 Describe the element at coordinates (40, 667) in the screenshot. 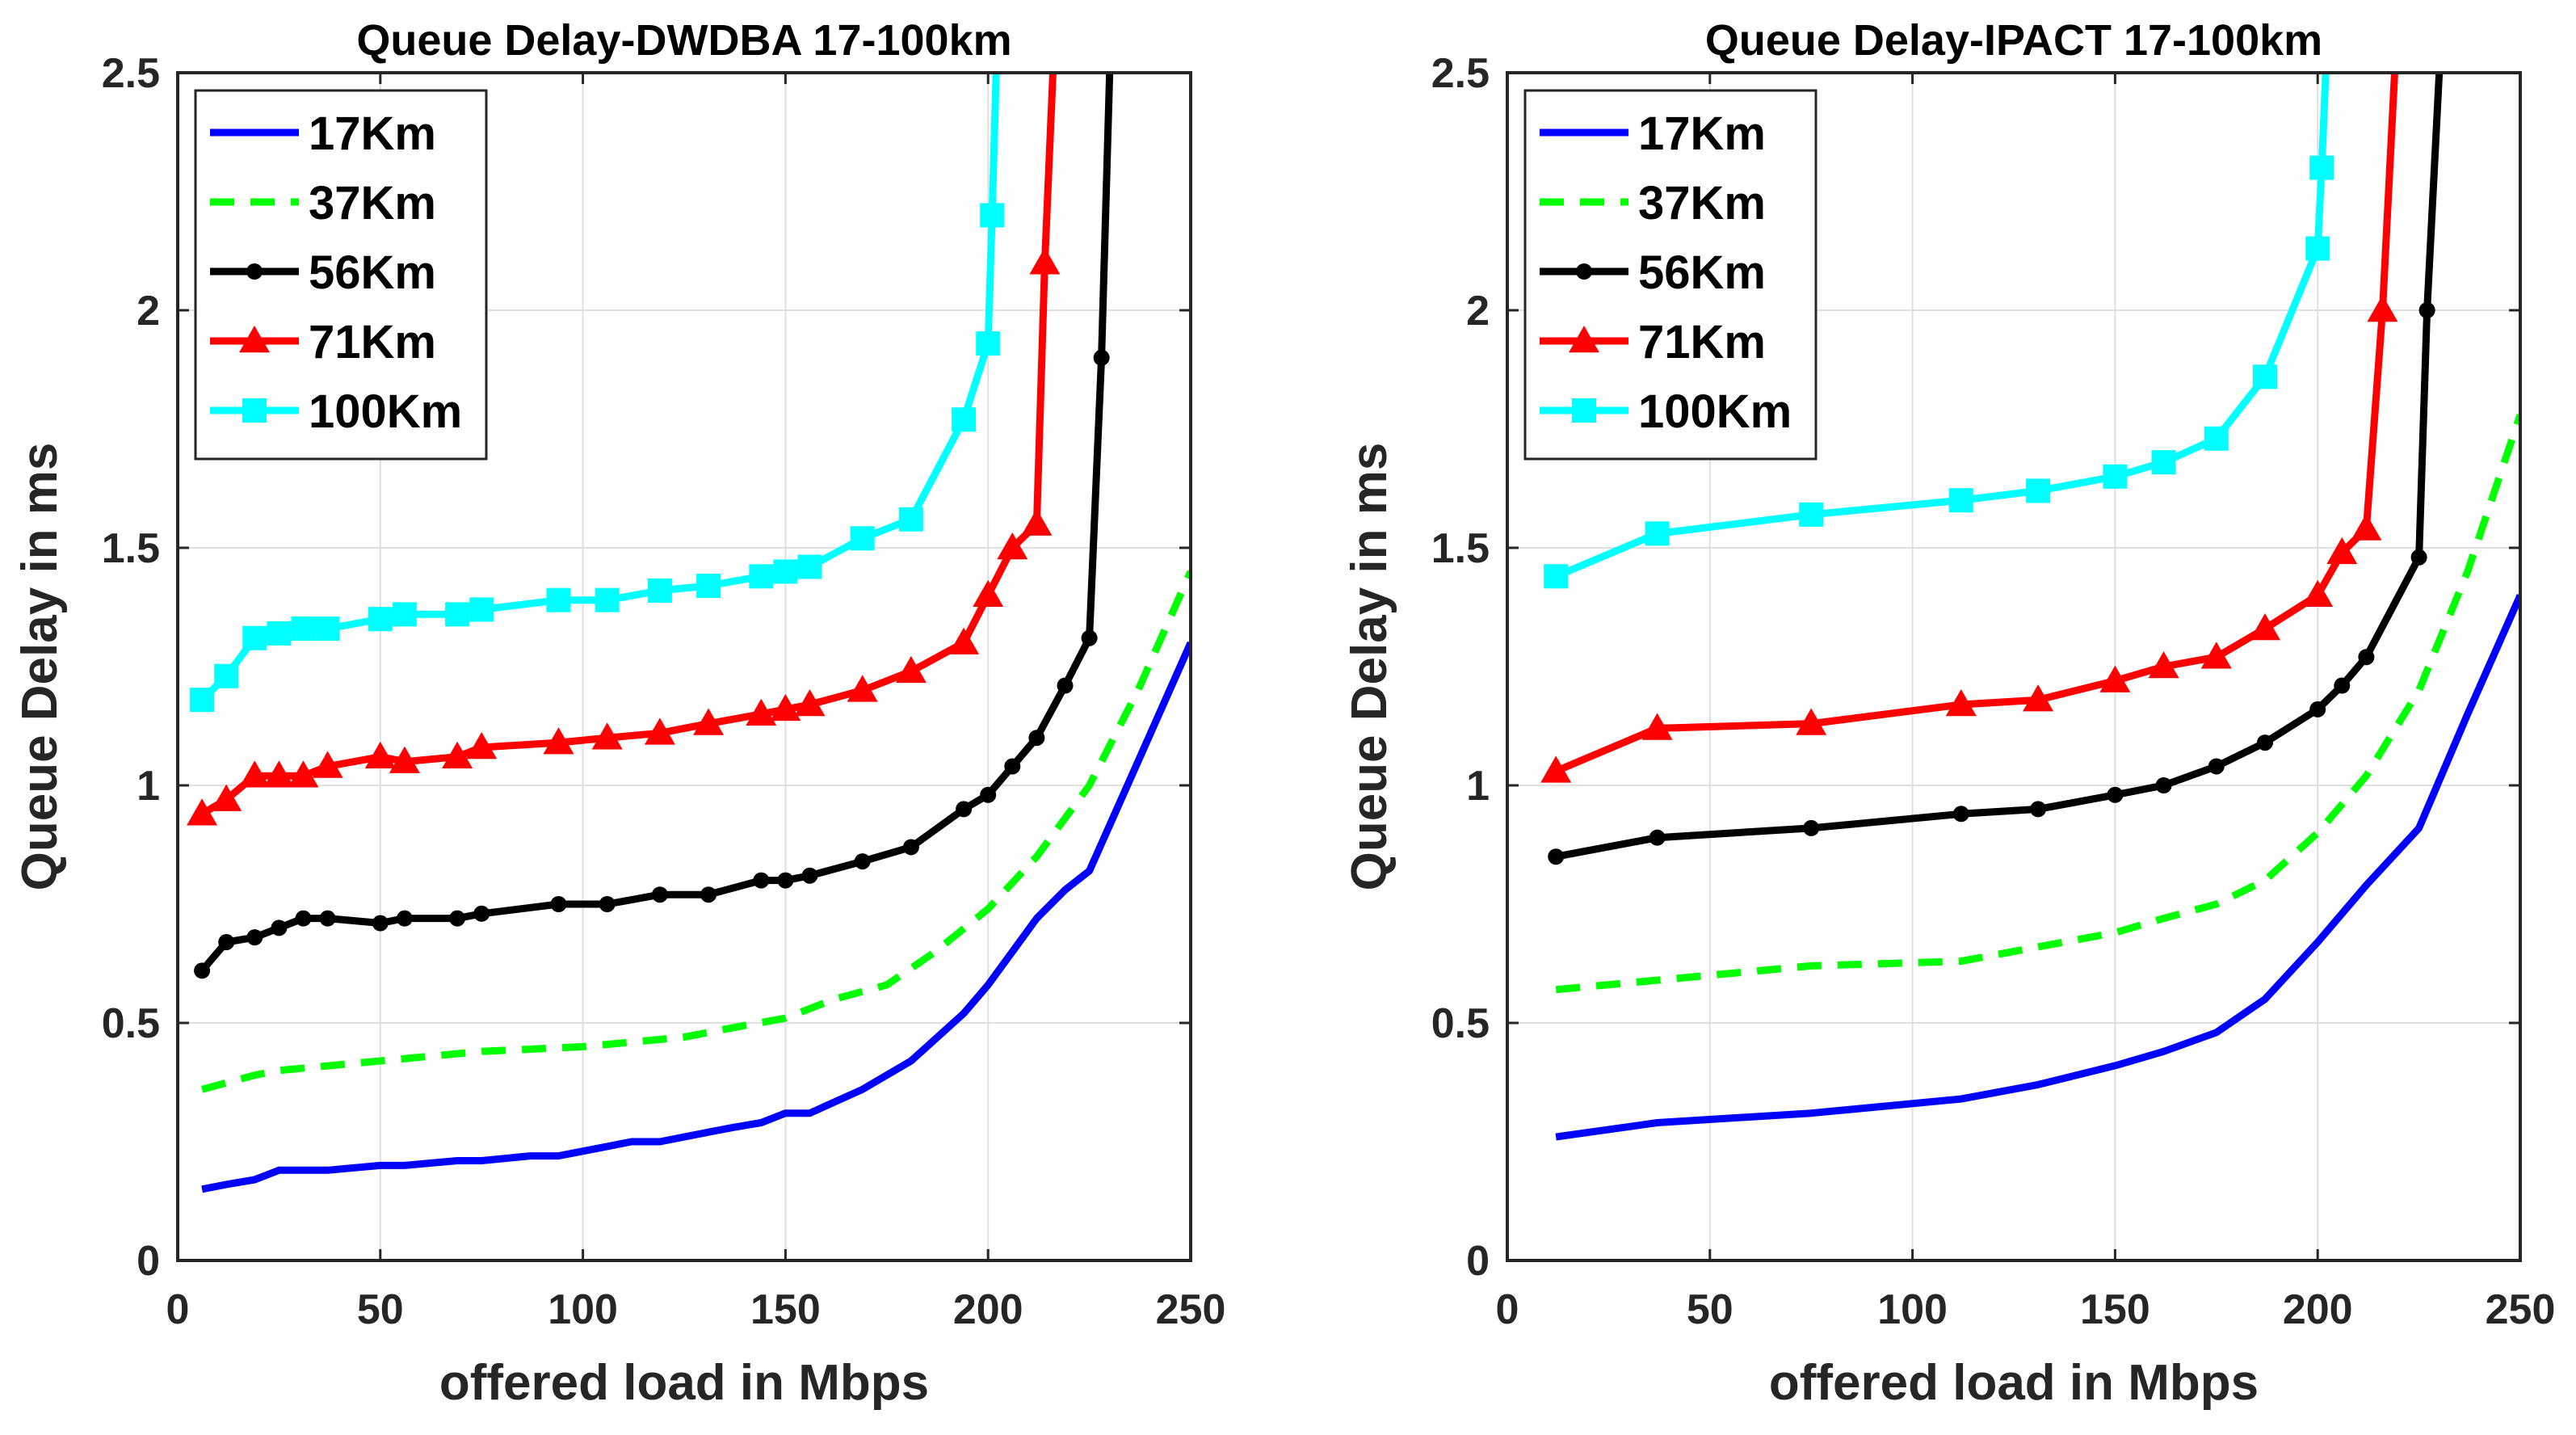

I see `dwdba-y-axis-label: Queue Delay in ms` at that location.